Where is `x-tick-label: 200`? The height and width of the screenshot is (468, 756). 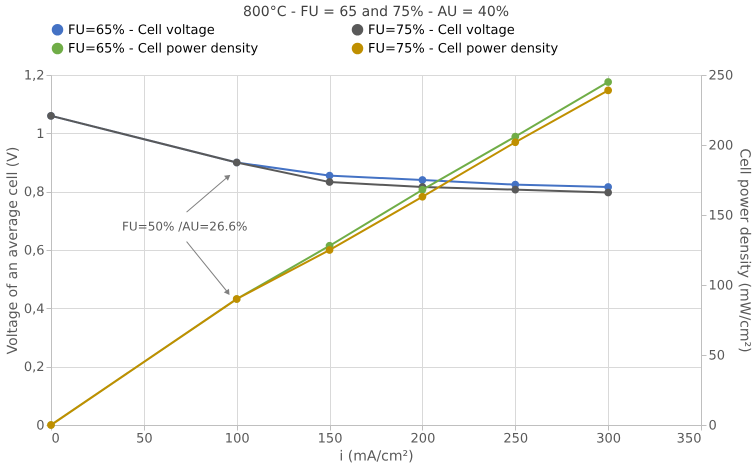 x-tick-label: 200 is located at coordinates (423, 439).